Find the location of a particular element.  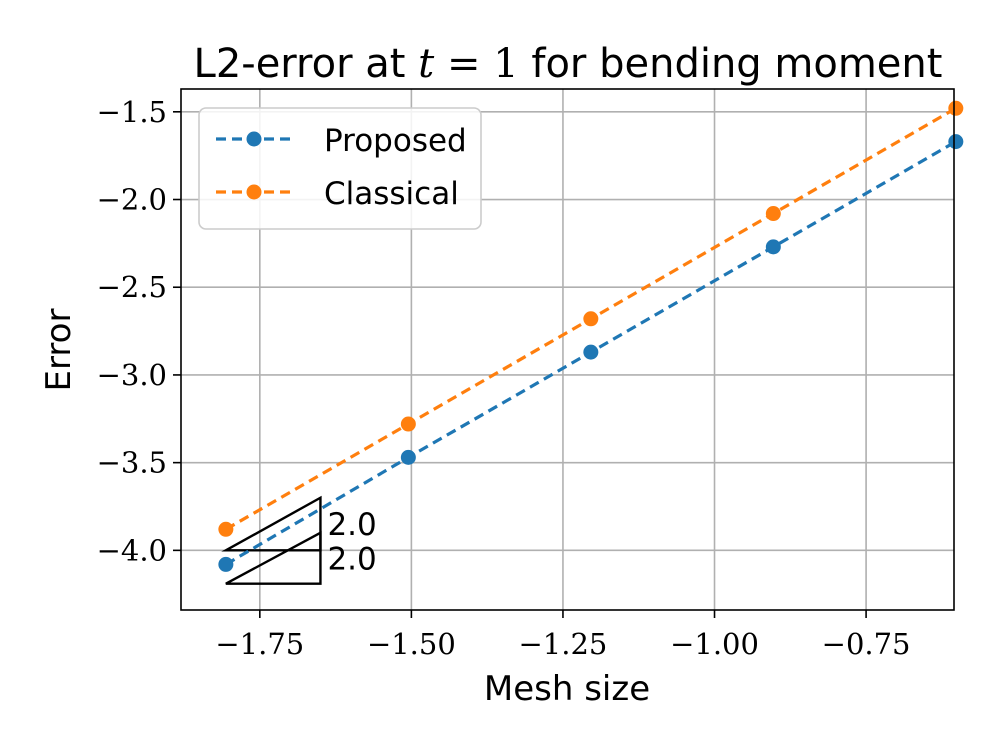

legend-marker-classical is located at coordinates (254, 192).